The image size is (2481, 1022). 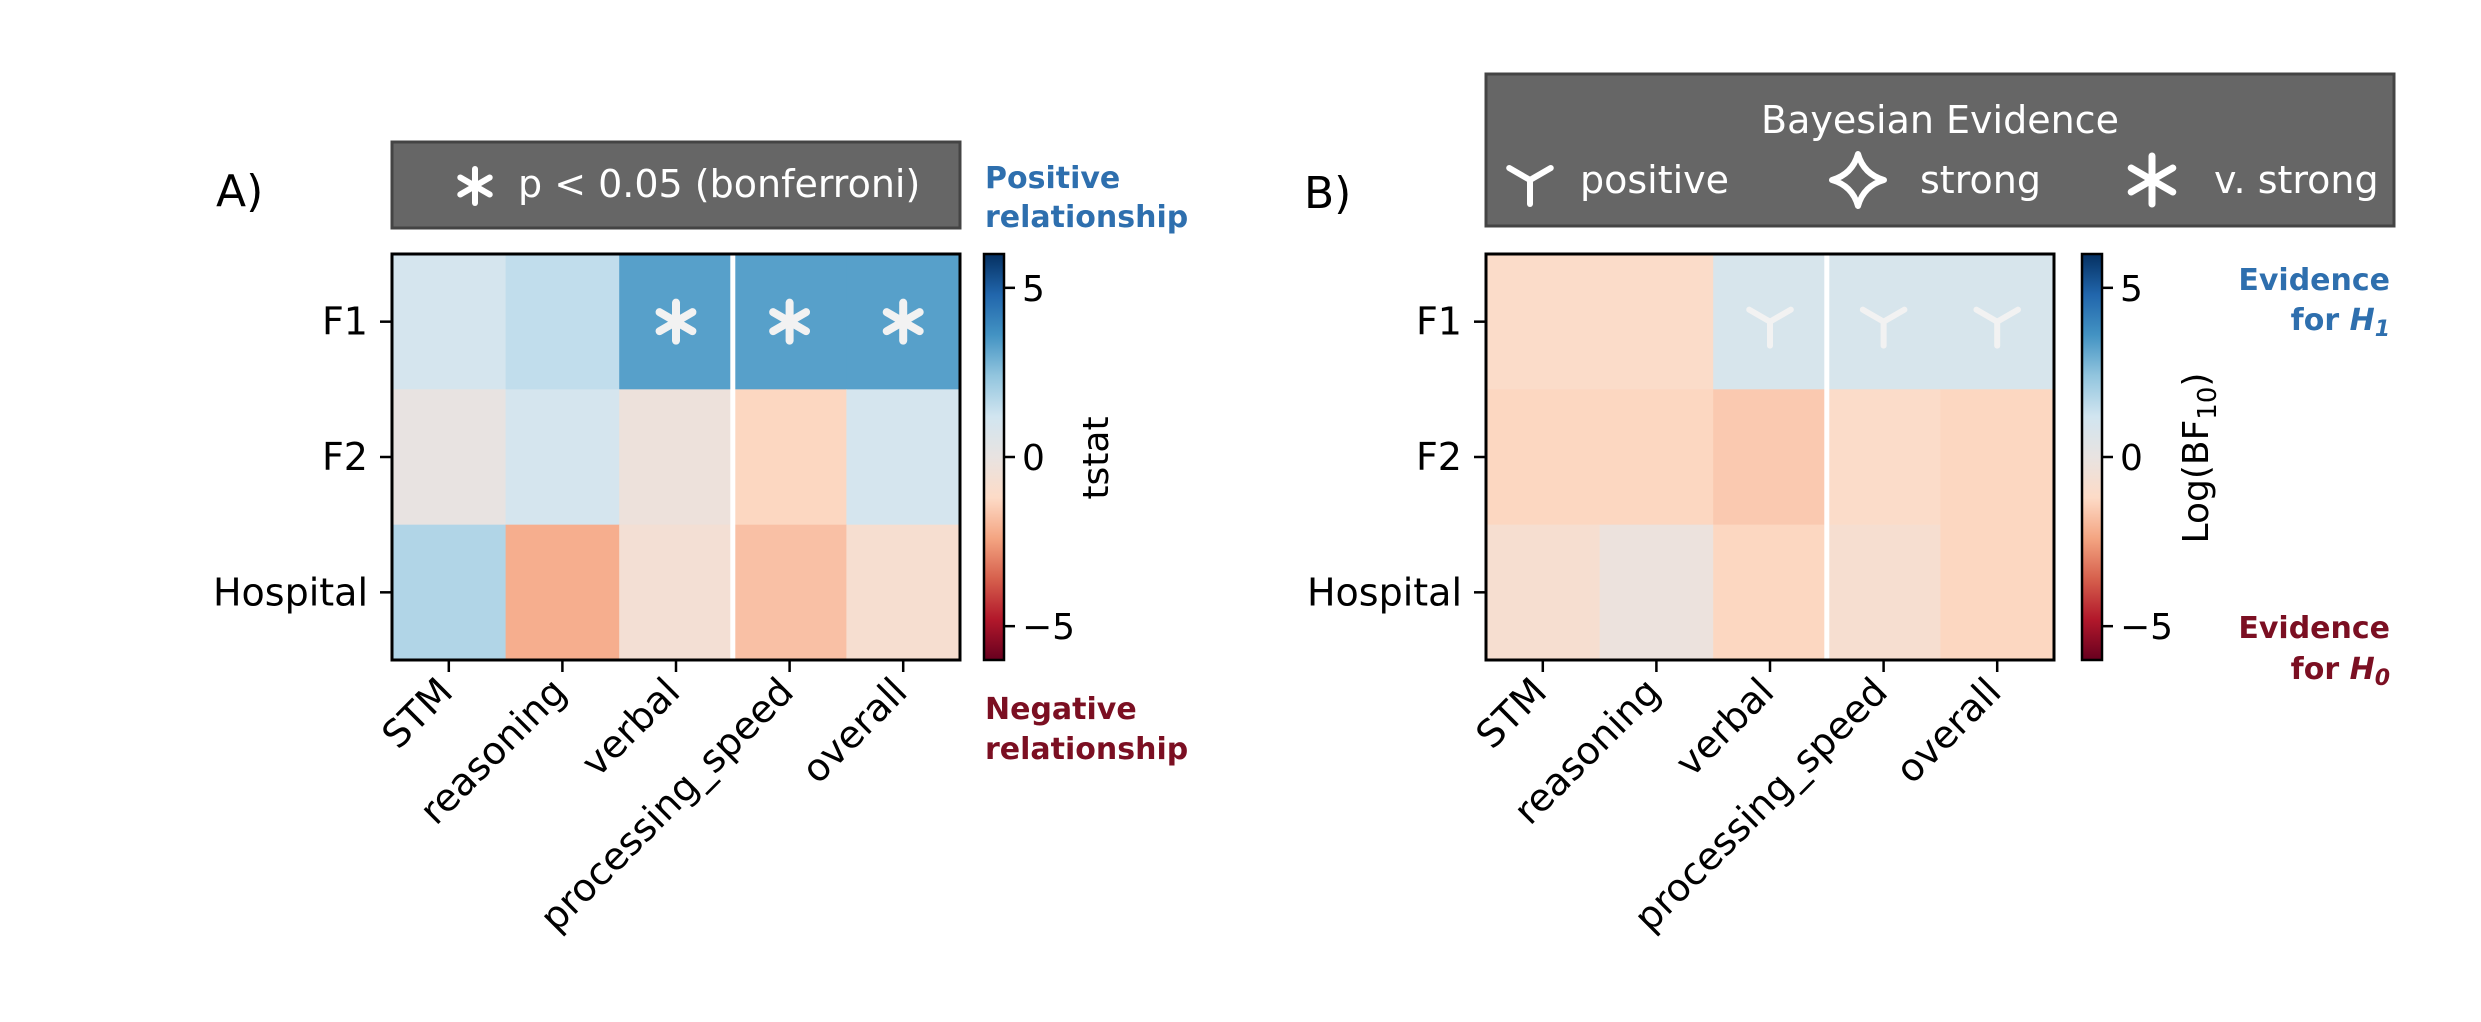 I want to click on colorbar-b-label: Log(BF10), so click(x=2199, y=458).